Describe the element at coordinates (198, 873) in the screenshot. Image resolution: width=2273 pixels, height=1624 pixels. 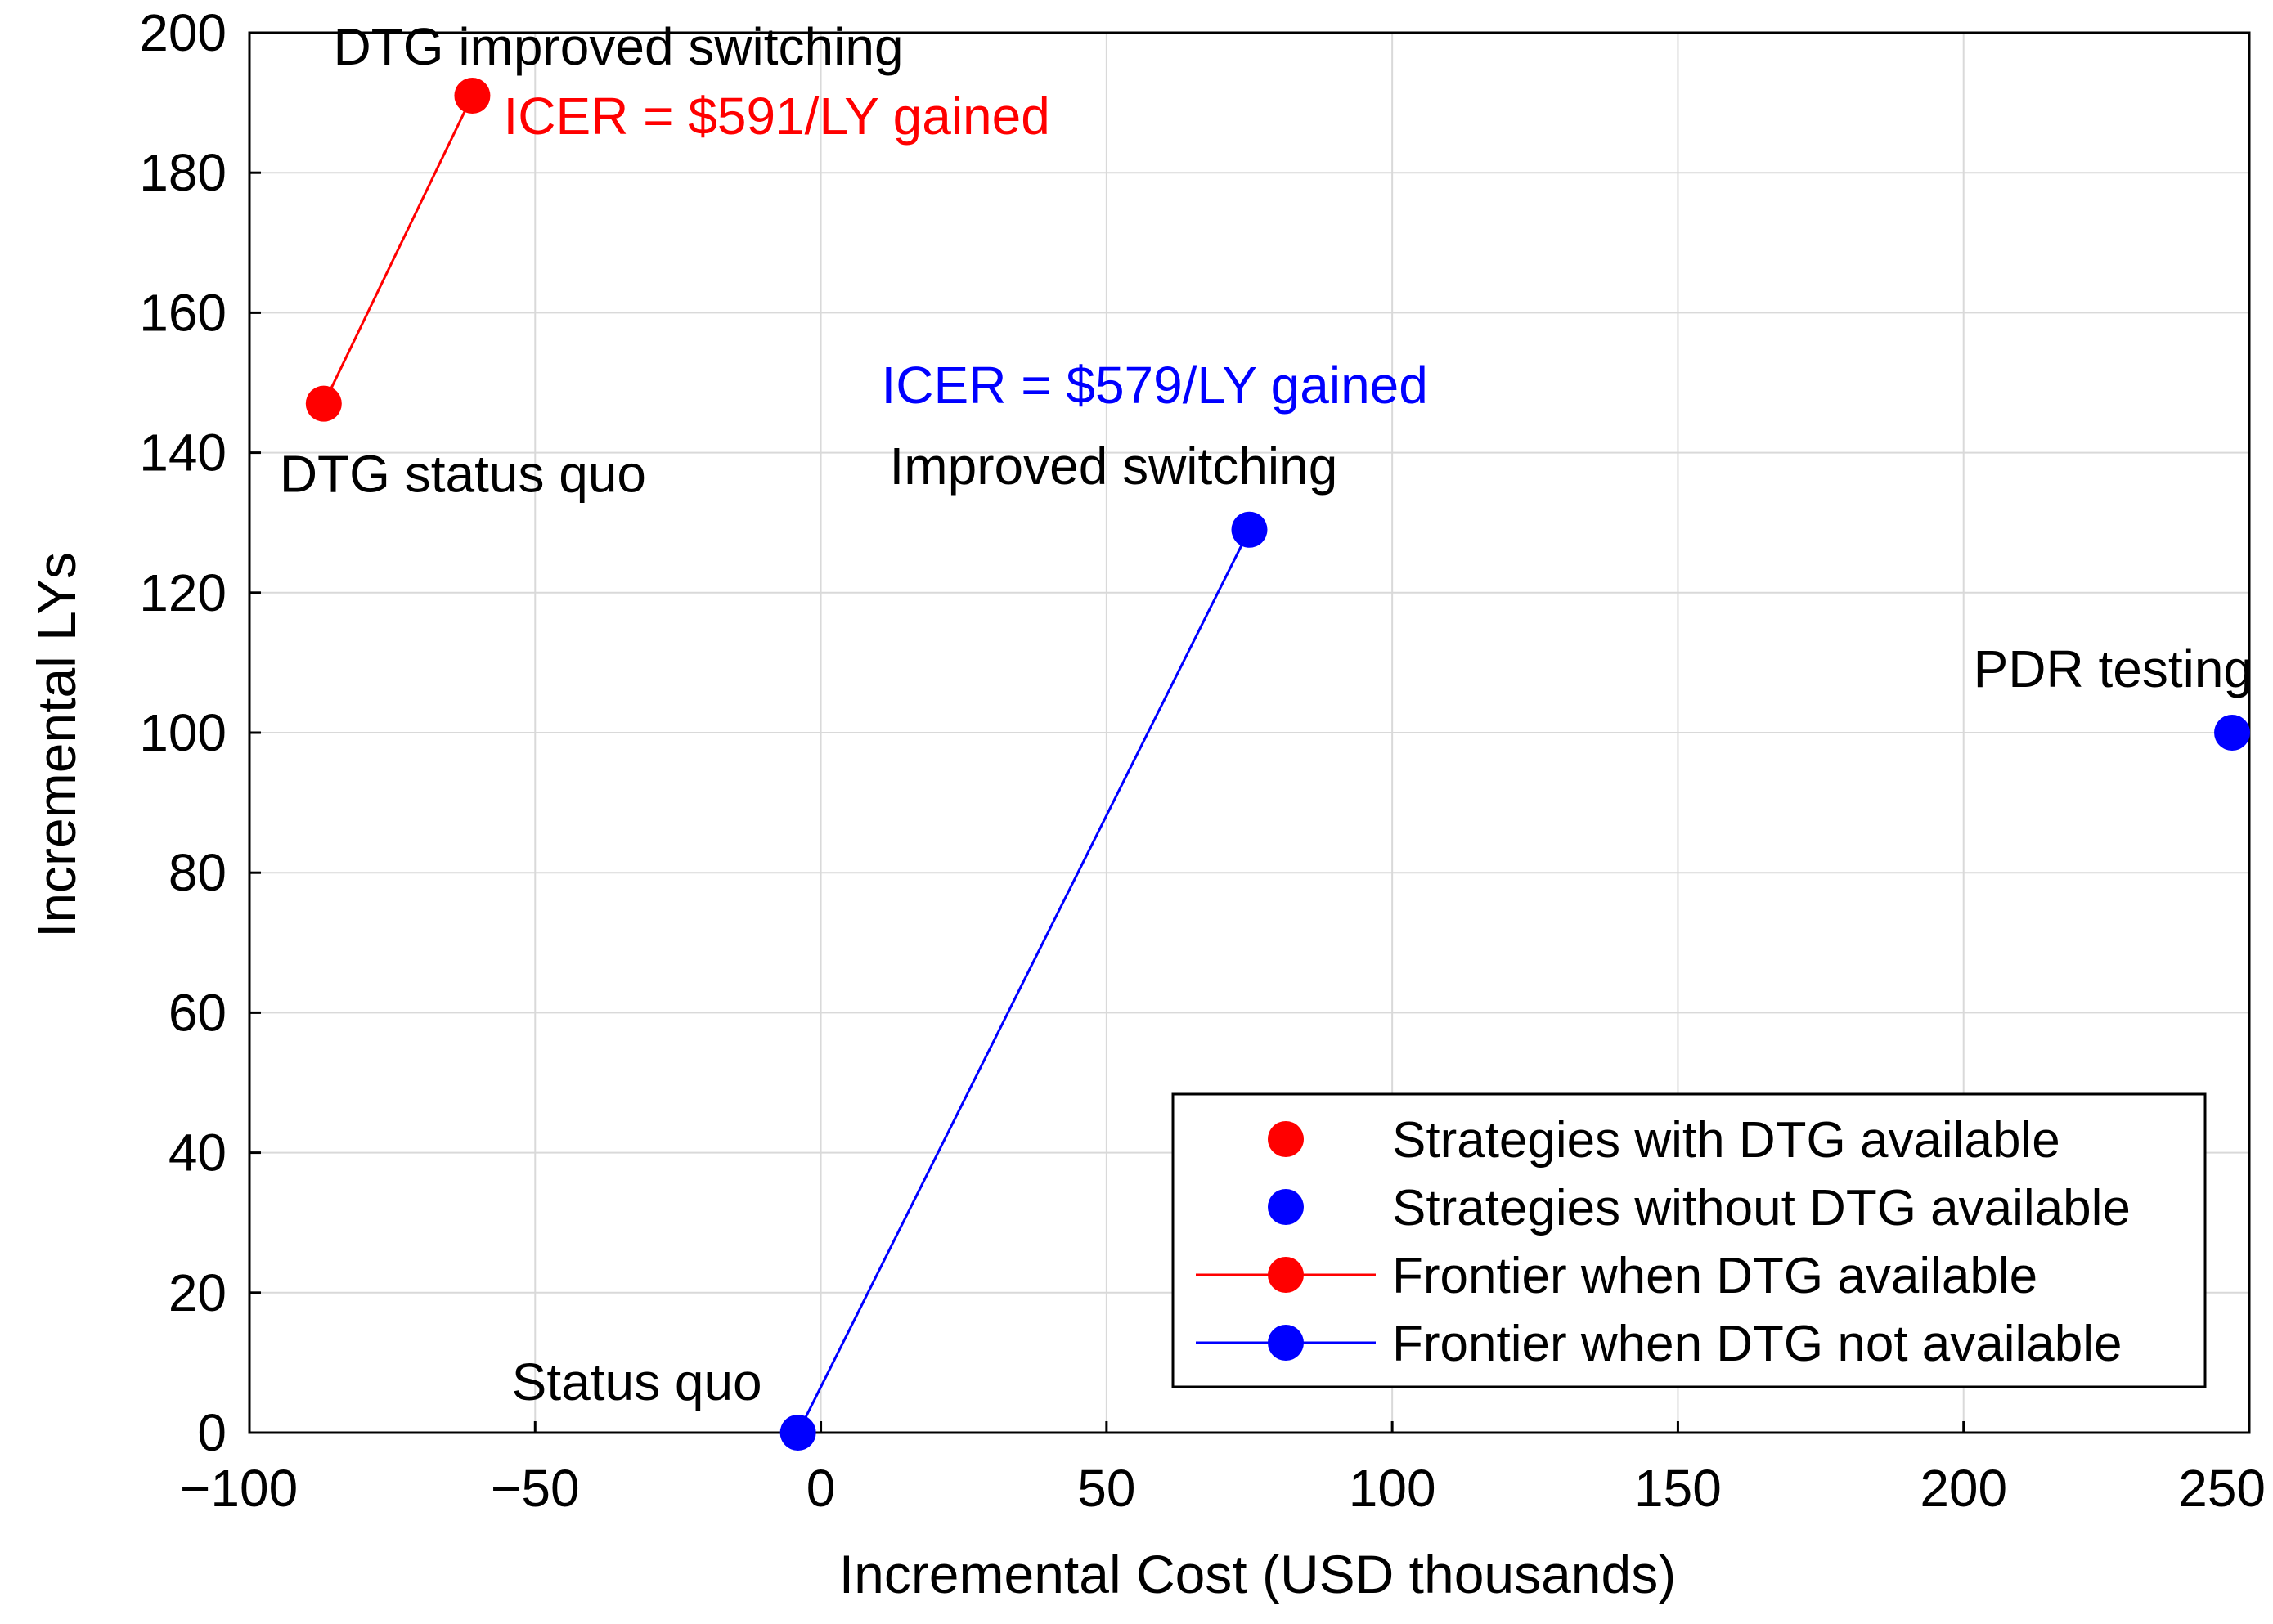
I see `y-tick-label: 80` at that location.